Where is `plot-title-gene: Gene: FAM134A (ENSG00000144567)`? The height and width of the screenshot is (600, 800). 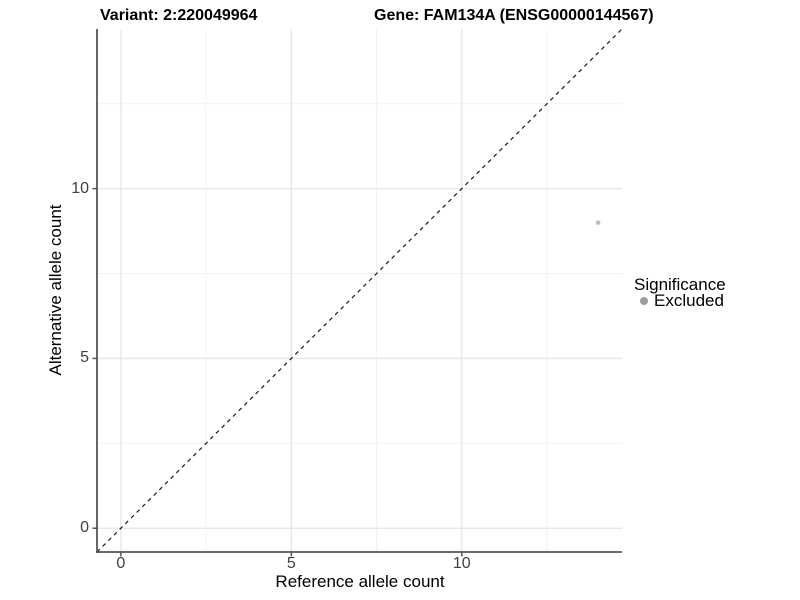 plot-title-gene: Gene: FAM134A (ENSG00000144567) is located at coordinates (514, 15).